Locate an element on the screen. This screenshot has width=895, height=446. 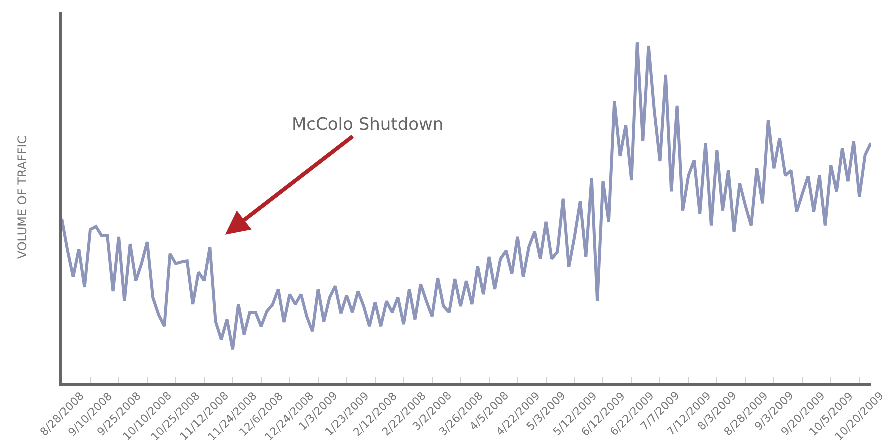
y-axis-title: VOLUME OF TRAFFIC is located at coordinates (22, 198).